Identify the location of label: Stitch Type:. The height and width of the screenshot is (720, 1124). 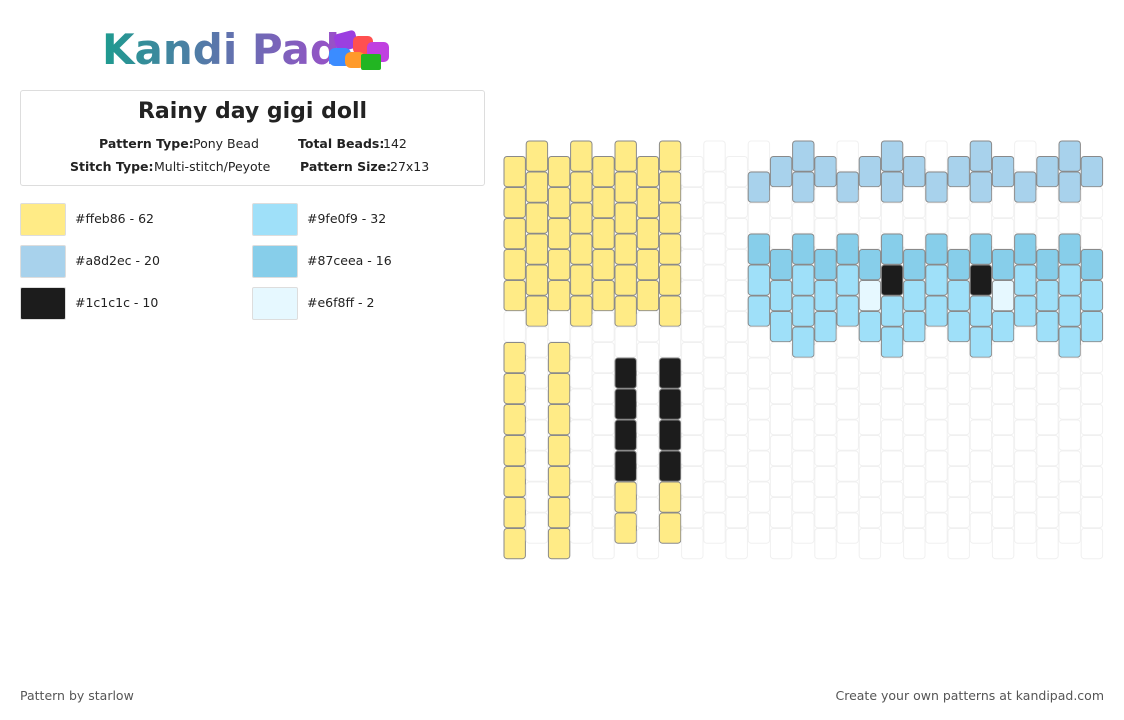
(112, 166).